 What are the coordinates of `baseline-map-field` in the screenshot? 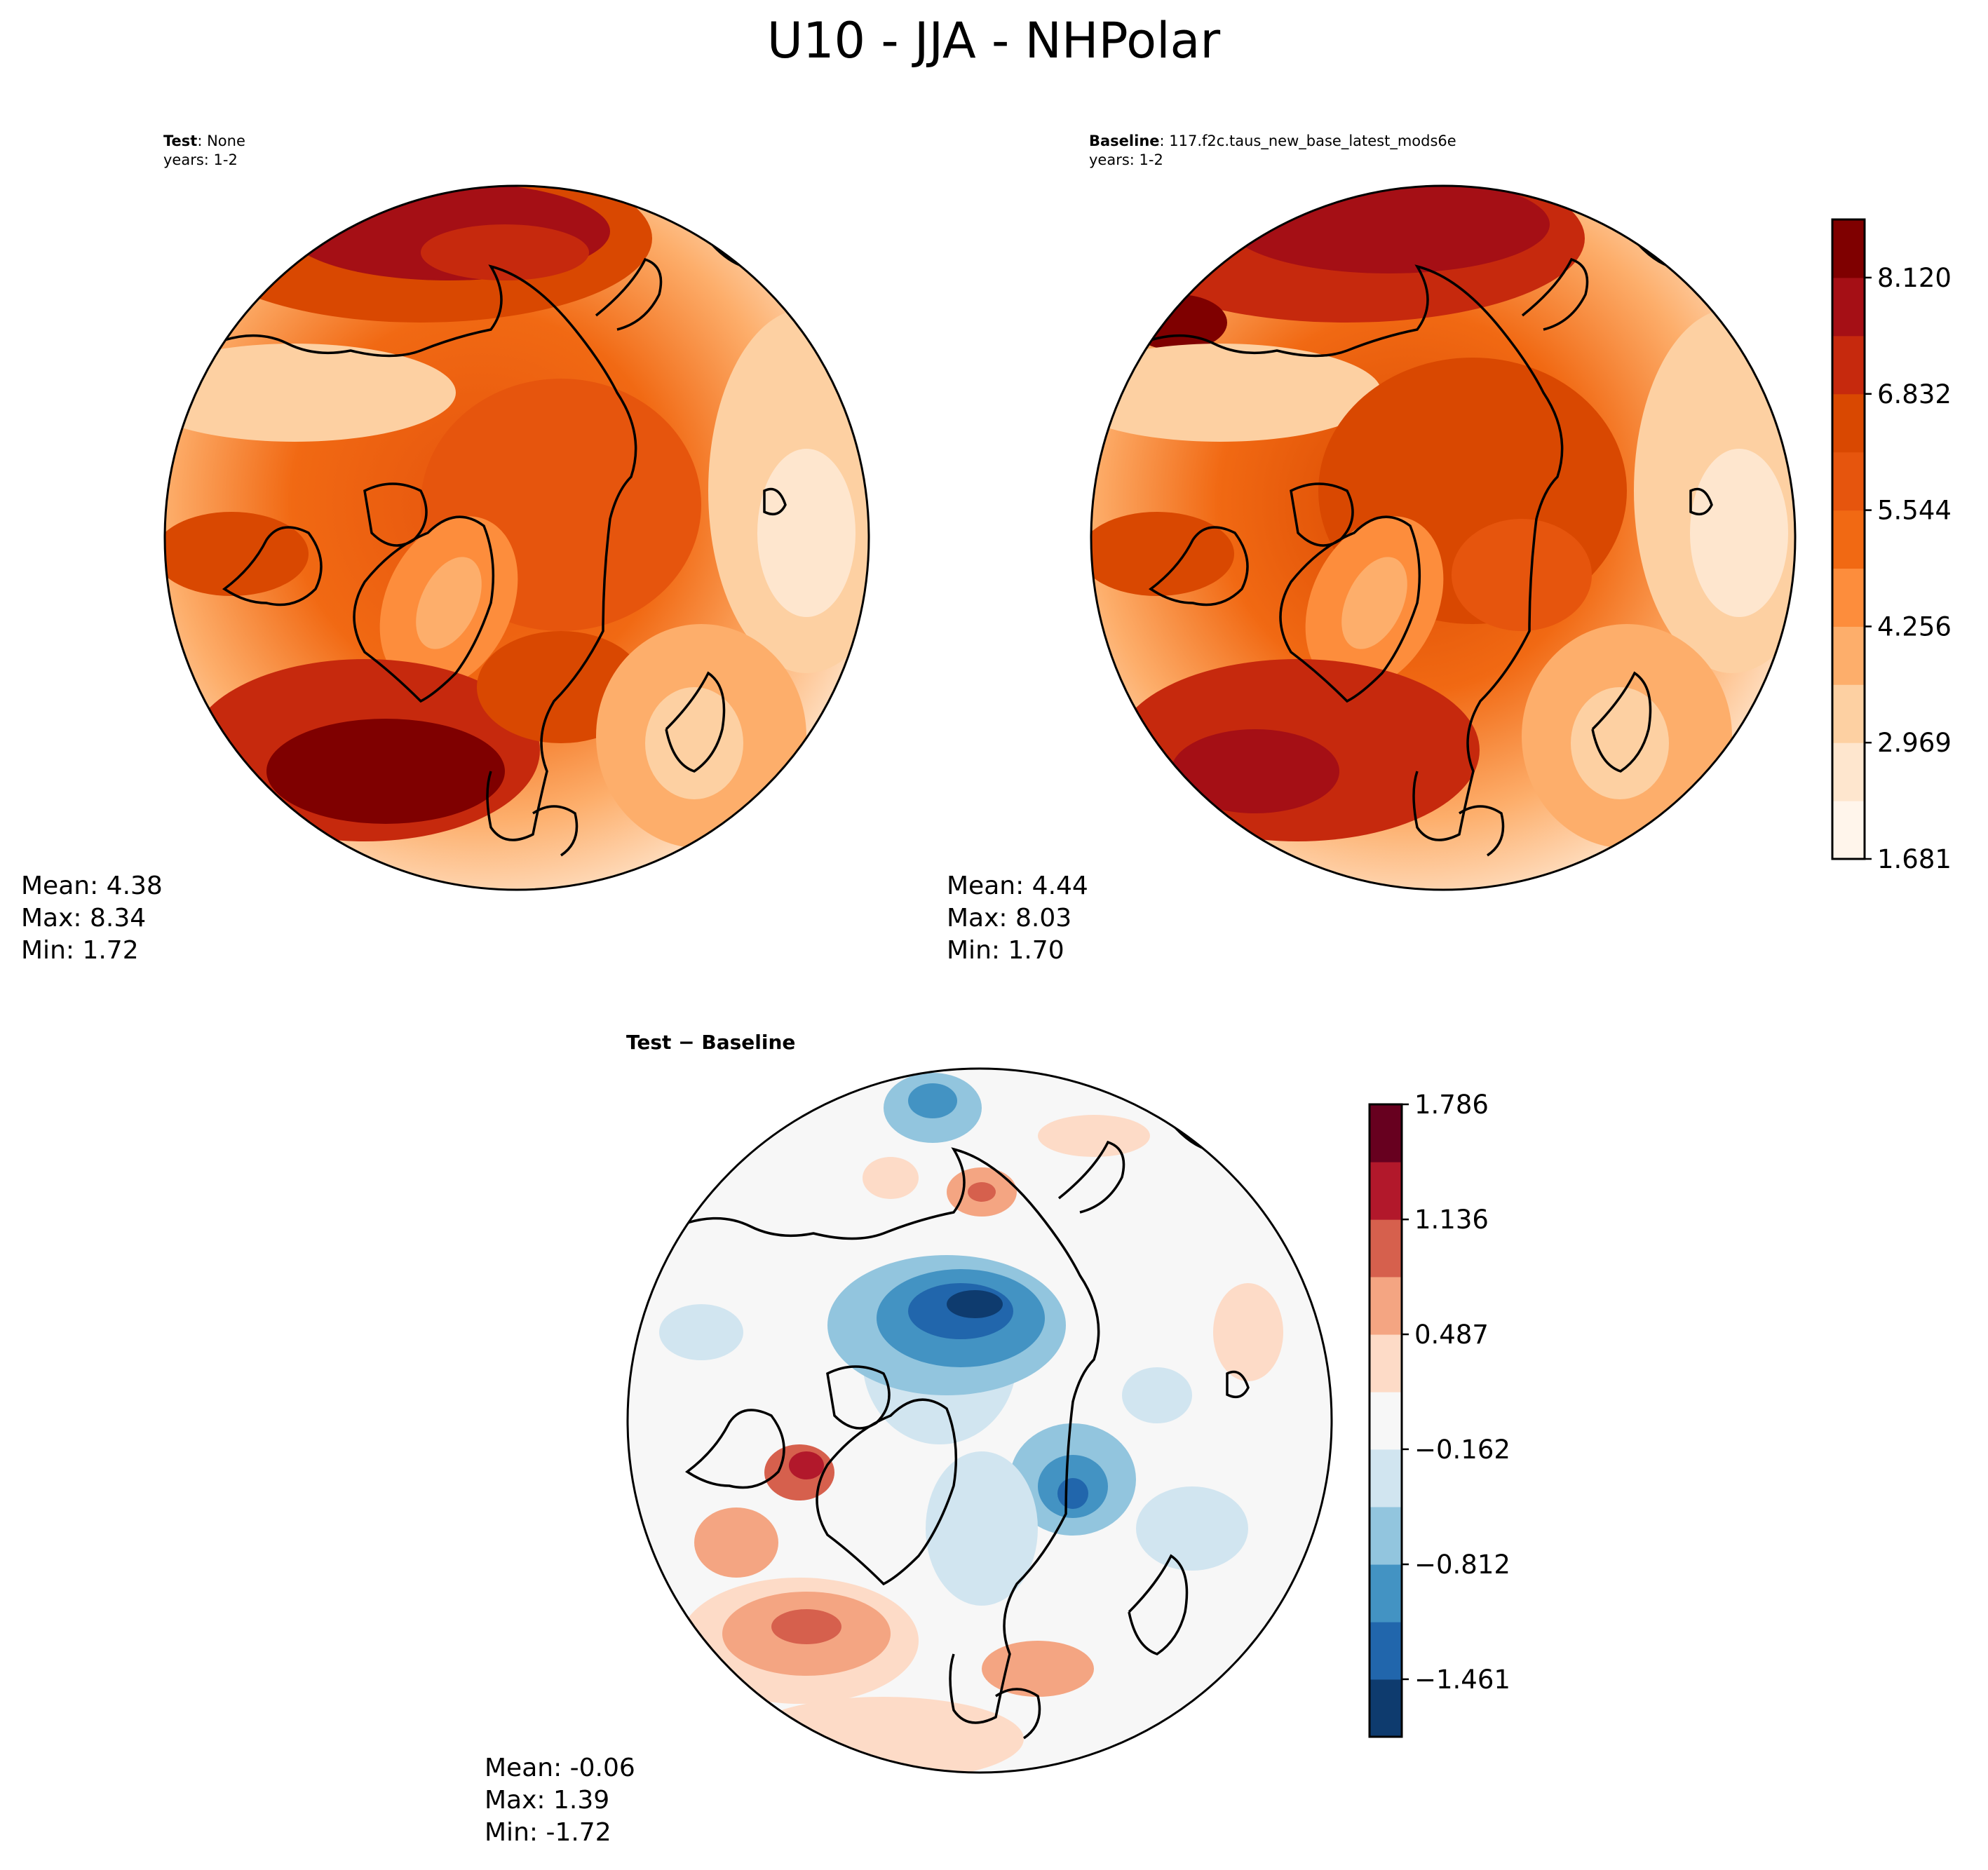 It's located at (1443, 538).